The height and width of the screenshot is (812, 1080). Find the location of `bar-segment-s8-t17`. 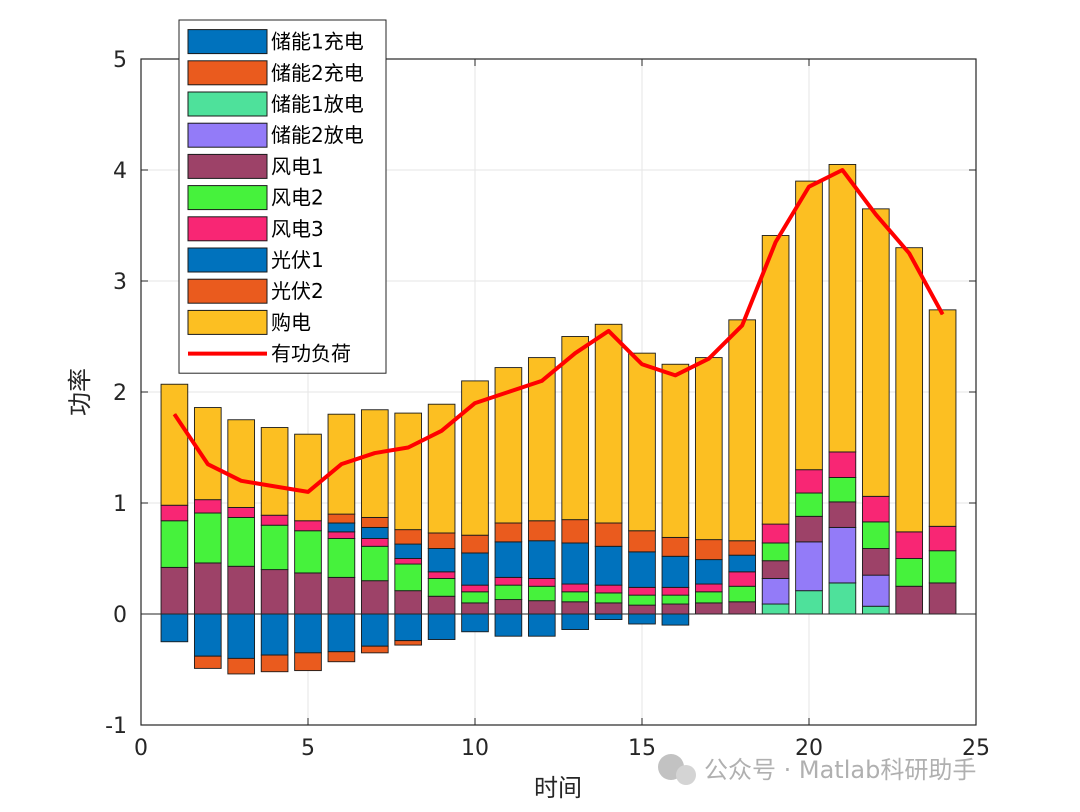

bar-segment-s8-t17 is located at coordinates (708, 550).